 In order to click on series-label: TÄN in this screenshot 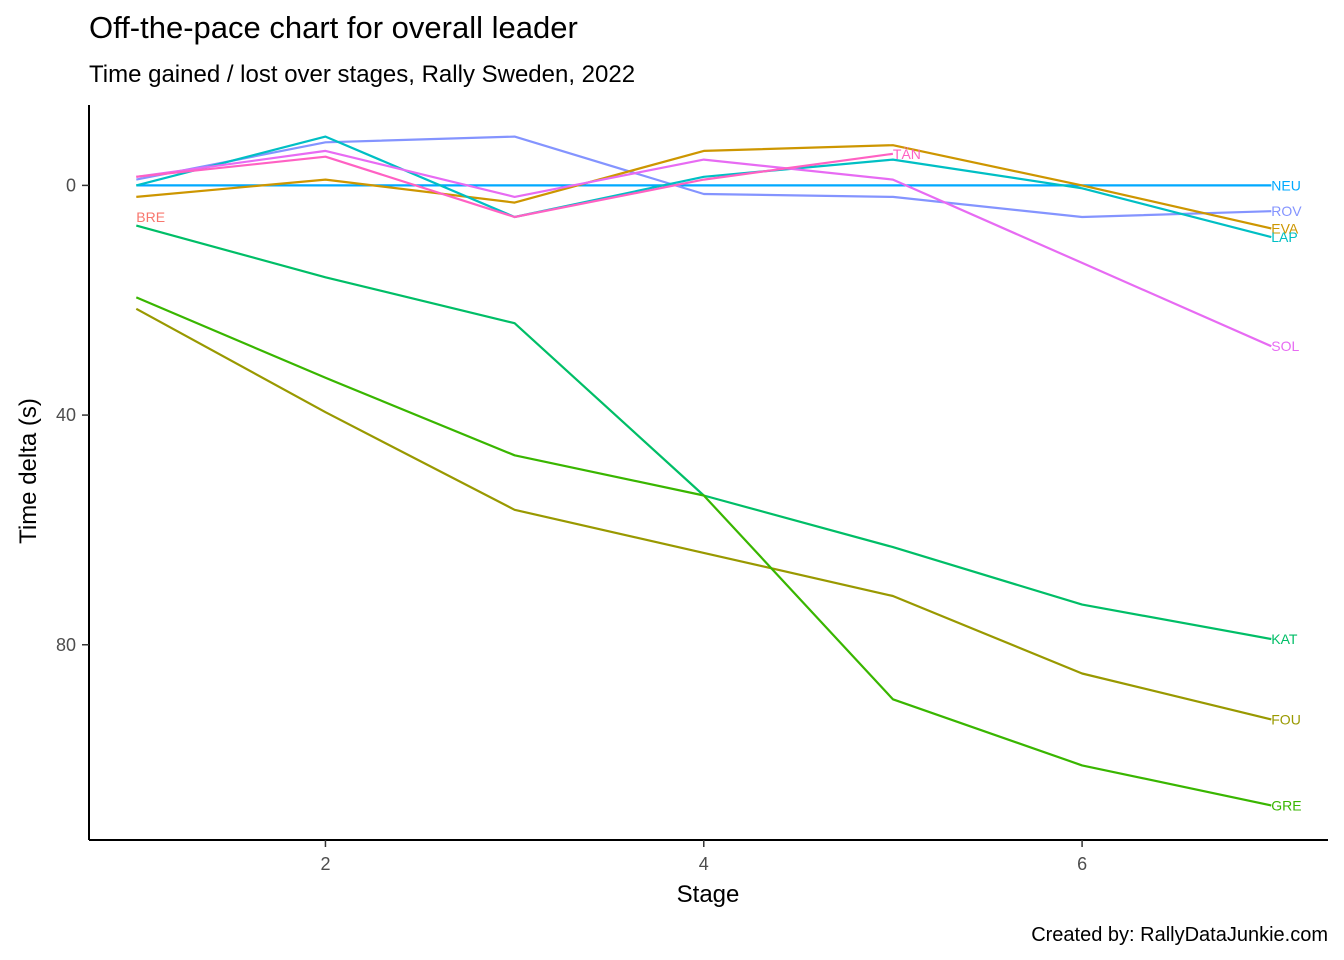, I will do `click(907, 154)`.